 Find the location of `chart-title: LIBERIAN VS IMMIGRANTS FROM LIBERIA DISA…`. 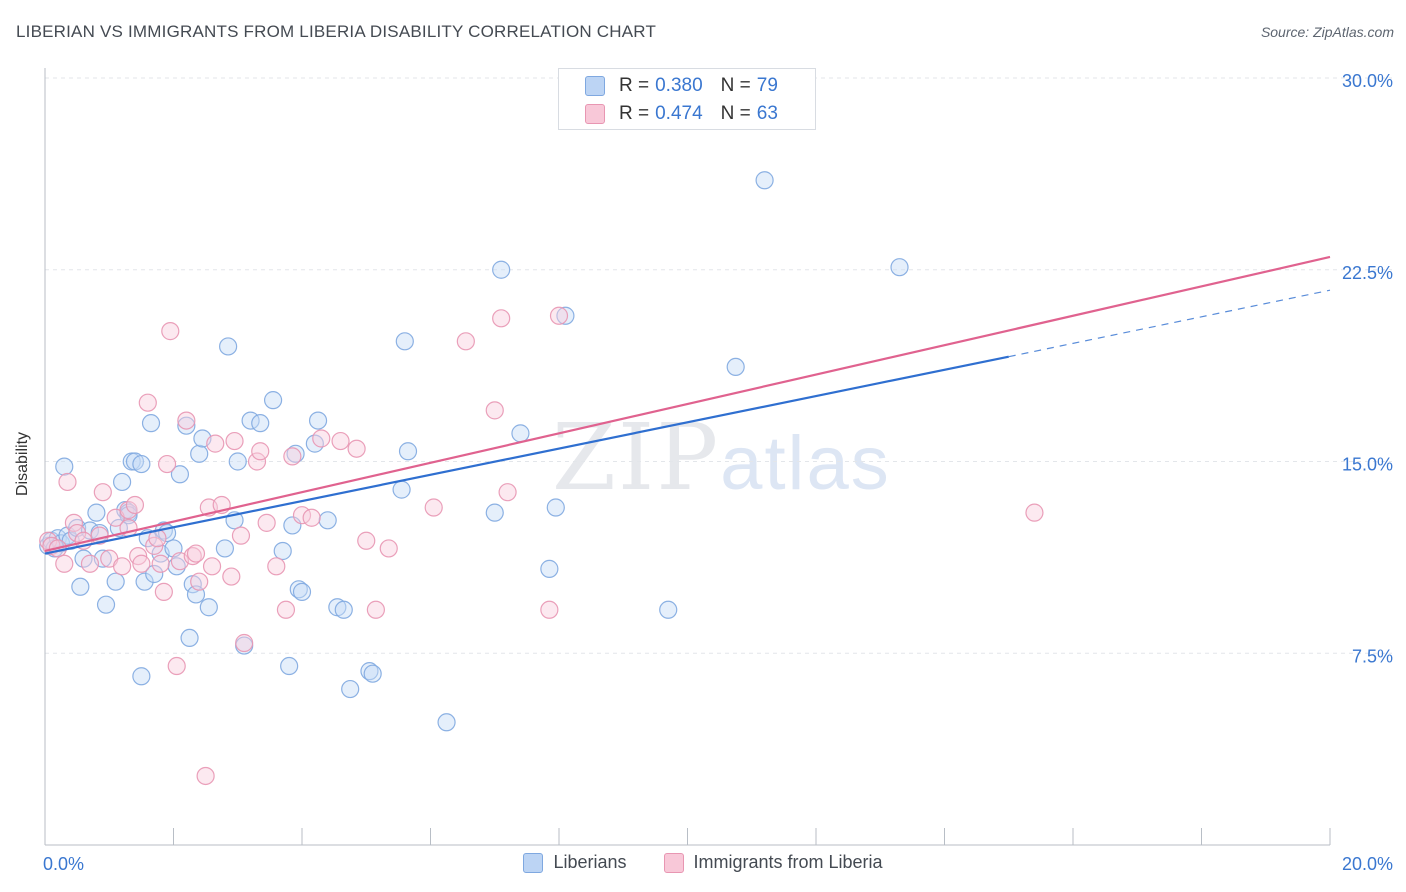

chart-title: LIBERIAN VS IMMIGRANTS FROM LIBERIA DISA… is located at coordinates (336, 31).